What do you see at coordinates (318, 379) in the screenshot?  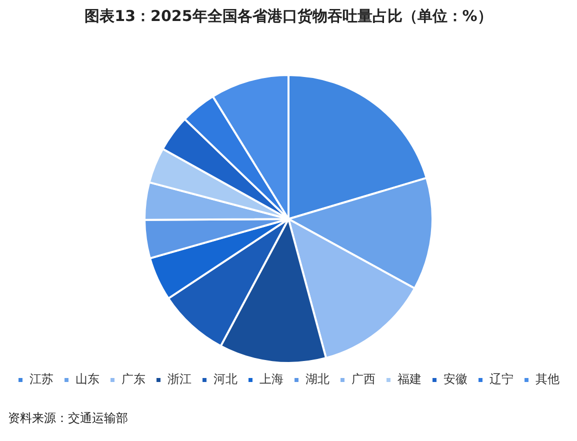 I see `legend-label: 湖北` at bounding box center [318, 379].